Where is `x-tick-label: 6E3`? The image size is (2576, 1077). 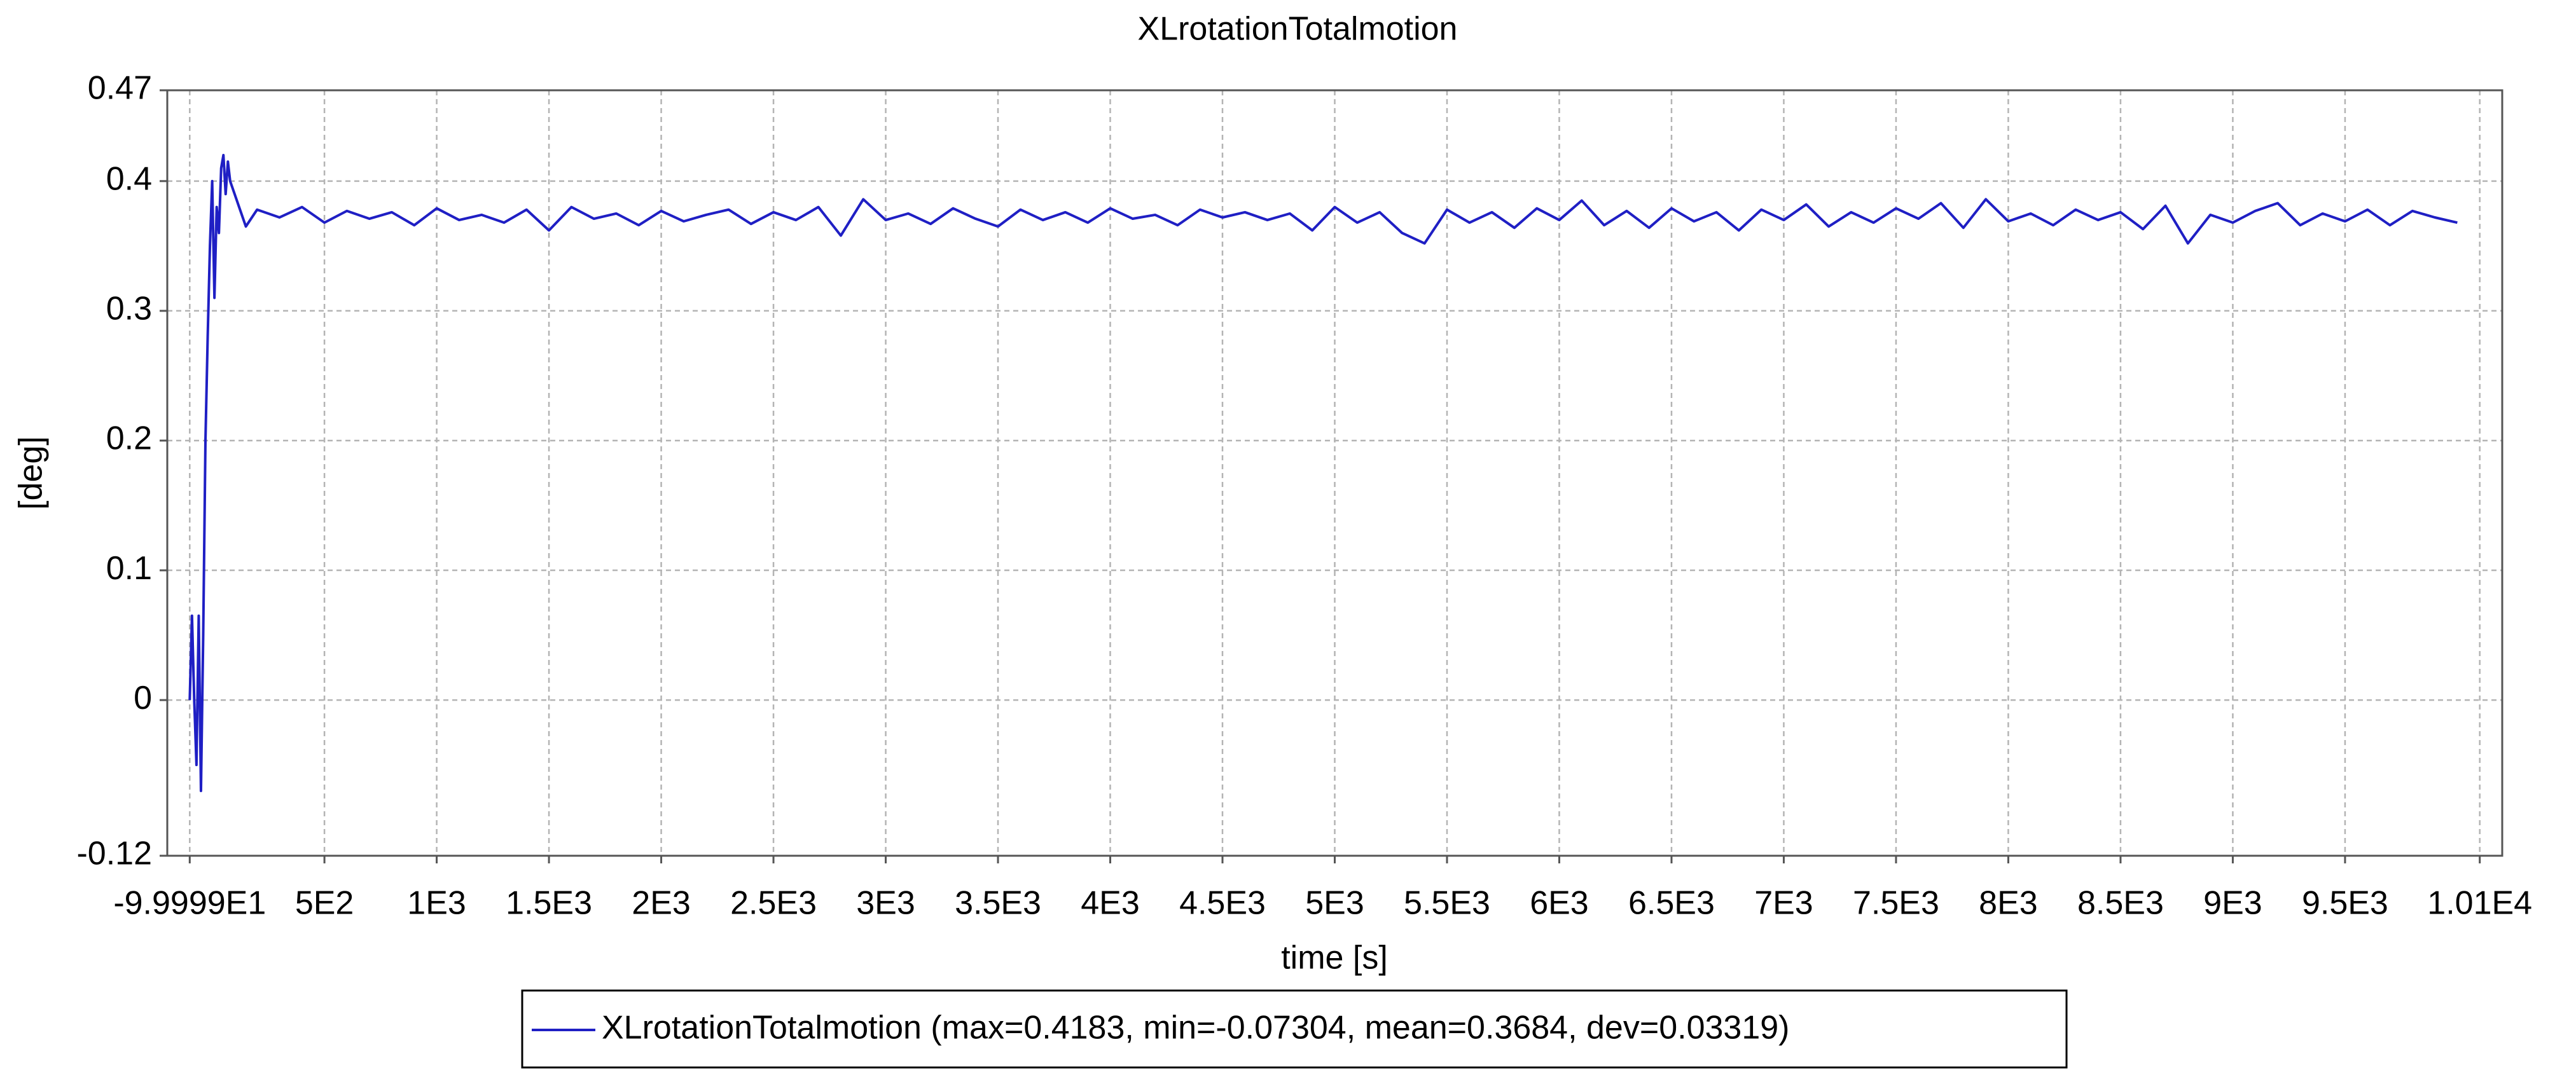
x-tick-label: 6E3 is located at coordinates (1559, 904).